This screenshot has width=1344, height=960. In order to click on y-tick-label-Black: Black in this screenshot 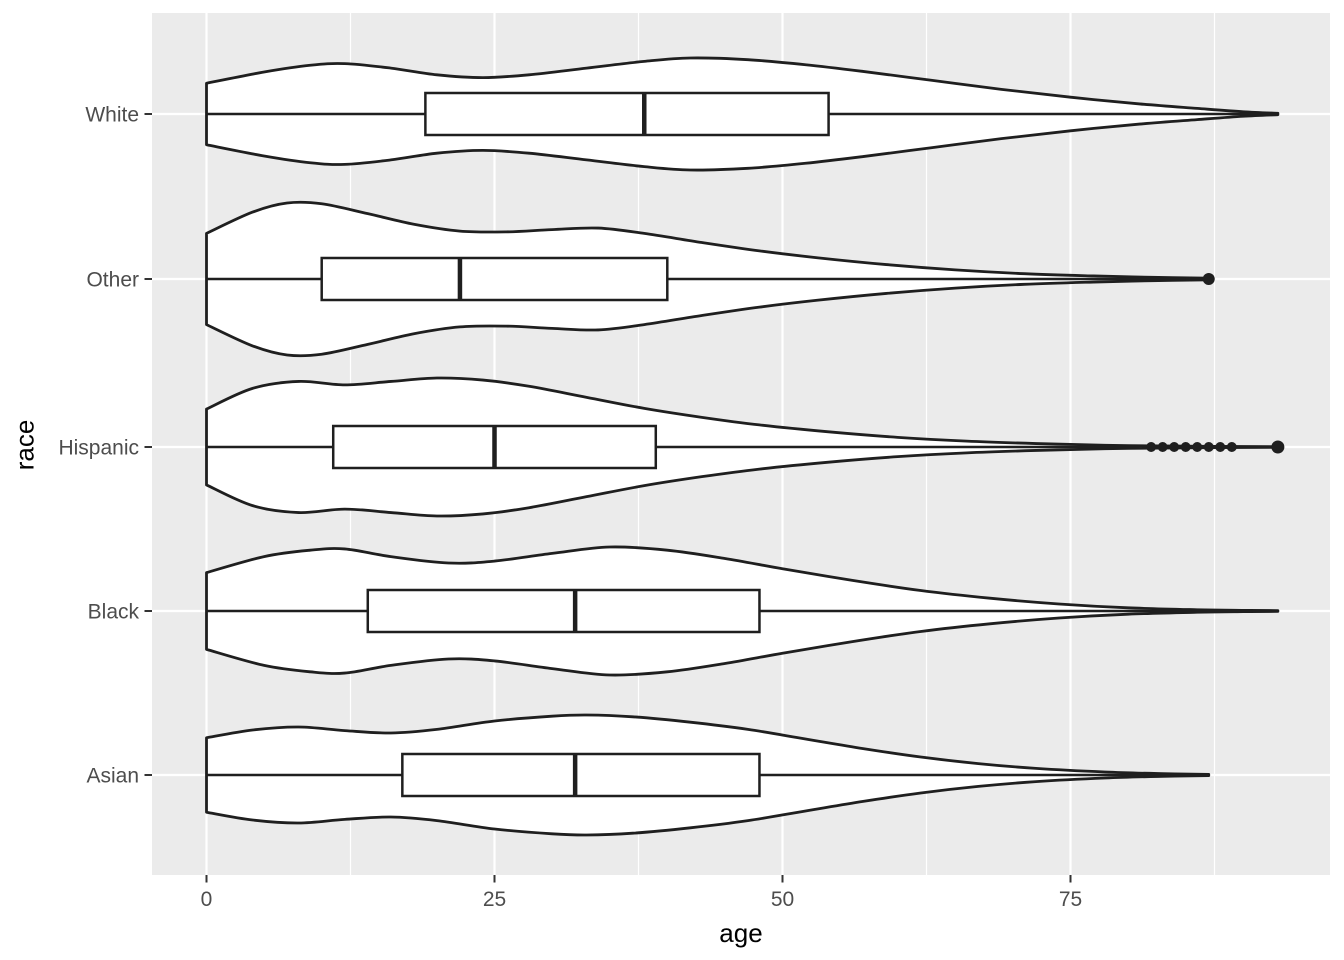, I will do `click(114, 612)`.